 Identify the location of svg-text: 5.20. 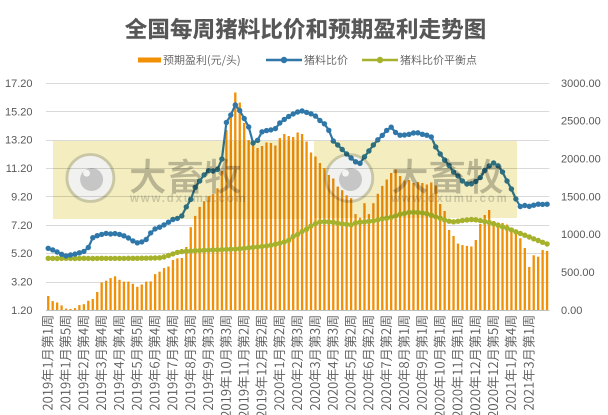
(21, 254).